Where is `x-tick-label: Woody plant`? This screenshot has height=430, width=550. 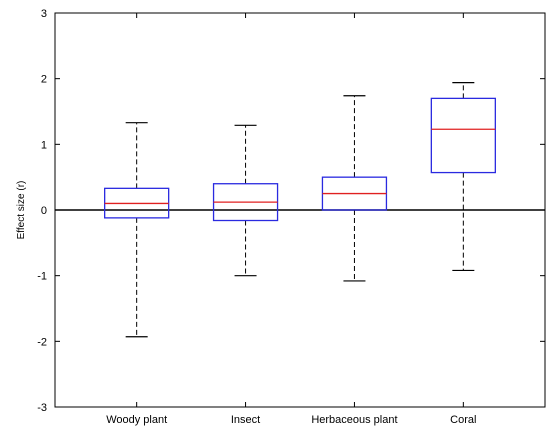
x-tick-label: Woody plant is located at coordinates (136, 420).